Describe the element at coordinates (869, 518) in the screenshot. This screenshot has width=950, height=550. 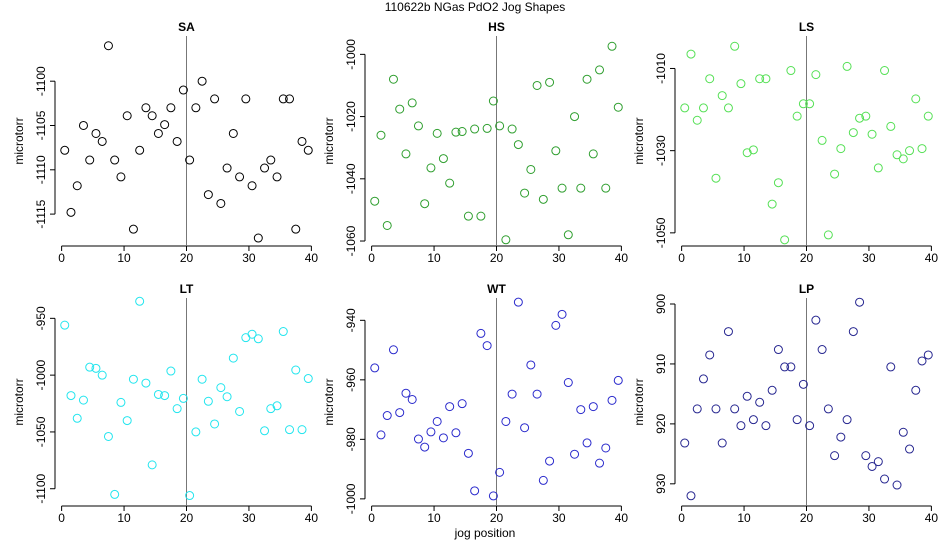
I see `x-tick-label: 30` at that location.